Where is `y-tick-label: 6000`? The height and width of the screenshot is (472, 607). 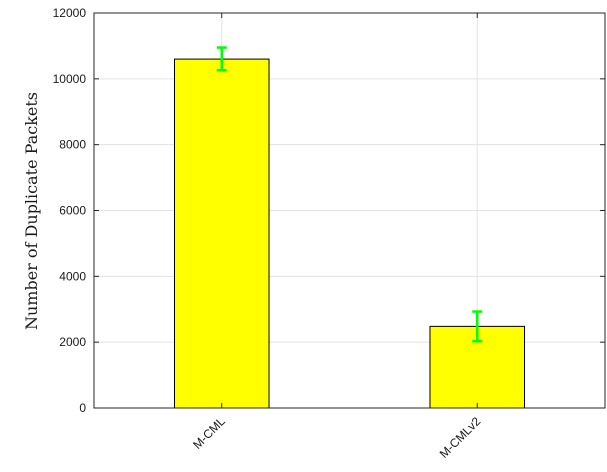
y-tick-label: 6000 is located at coordinates (72, 211).